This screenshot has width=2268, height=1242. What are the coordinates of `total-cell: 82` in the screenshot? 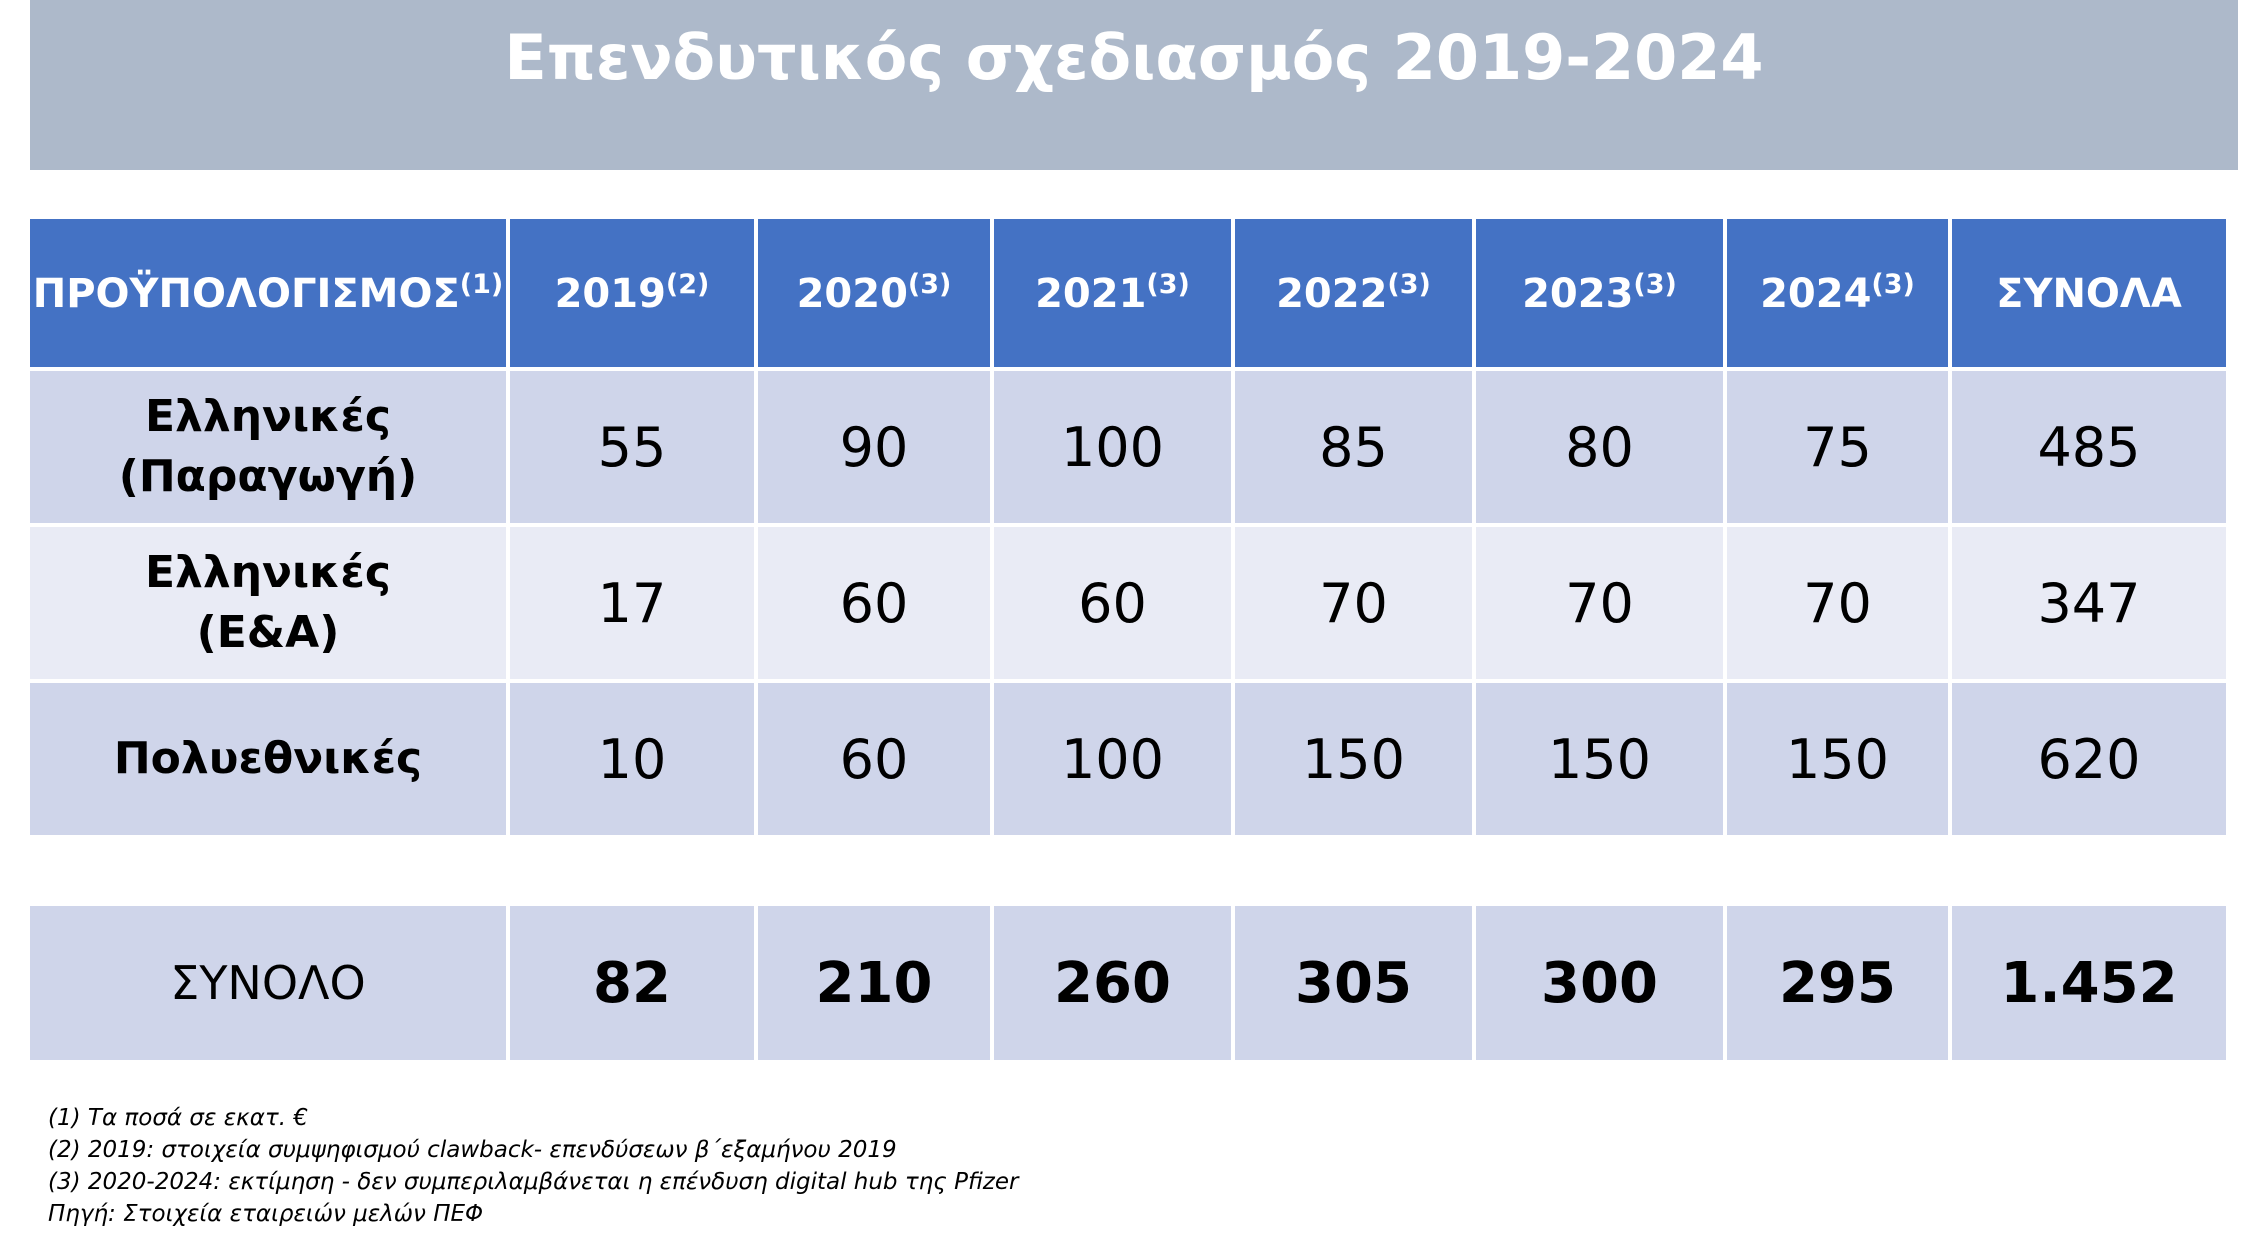 It's located at (632, 983).